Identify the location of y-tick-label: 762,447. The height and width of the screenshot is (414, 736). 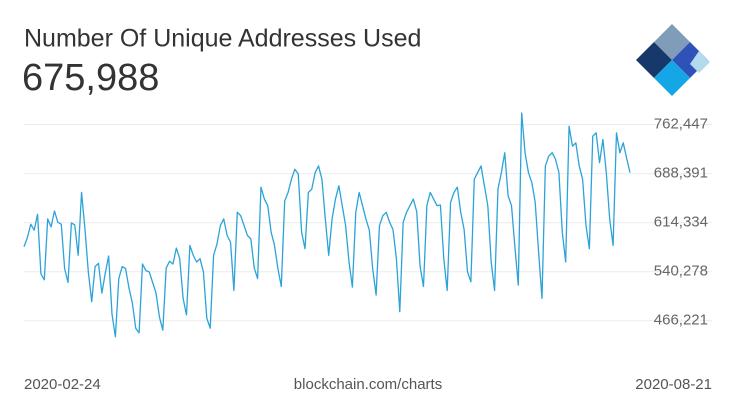
(681, 124).